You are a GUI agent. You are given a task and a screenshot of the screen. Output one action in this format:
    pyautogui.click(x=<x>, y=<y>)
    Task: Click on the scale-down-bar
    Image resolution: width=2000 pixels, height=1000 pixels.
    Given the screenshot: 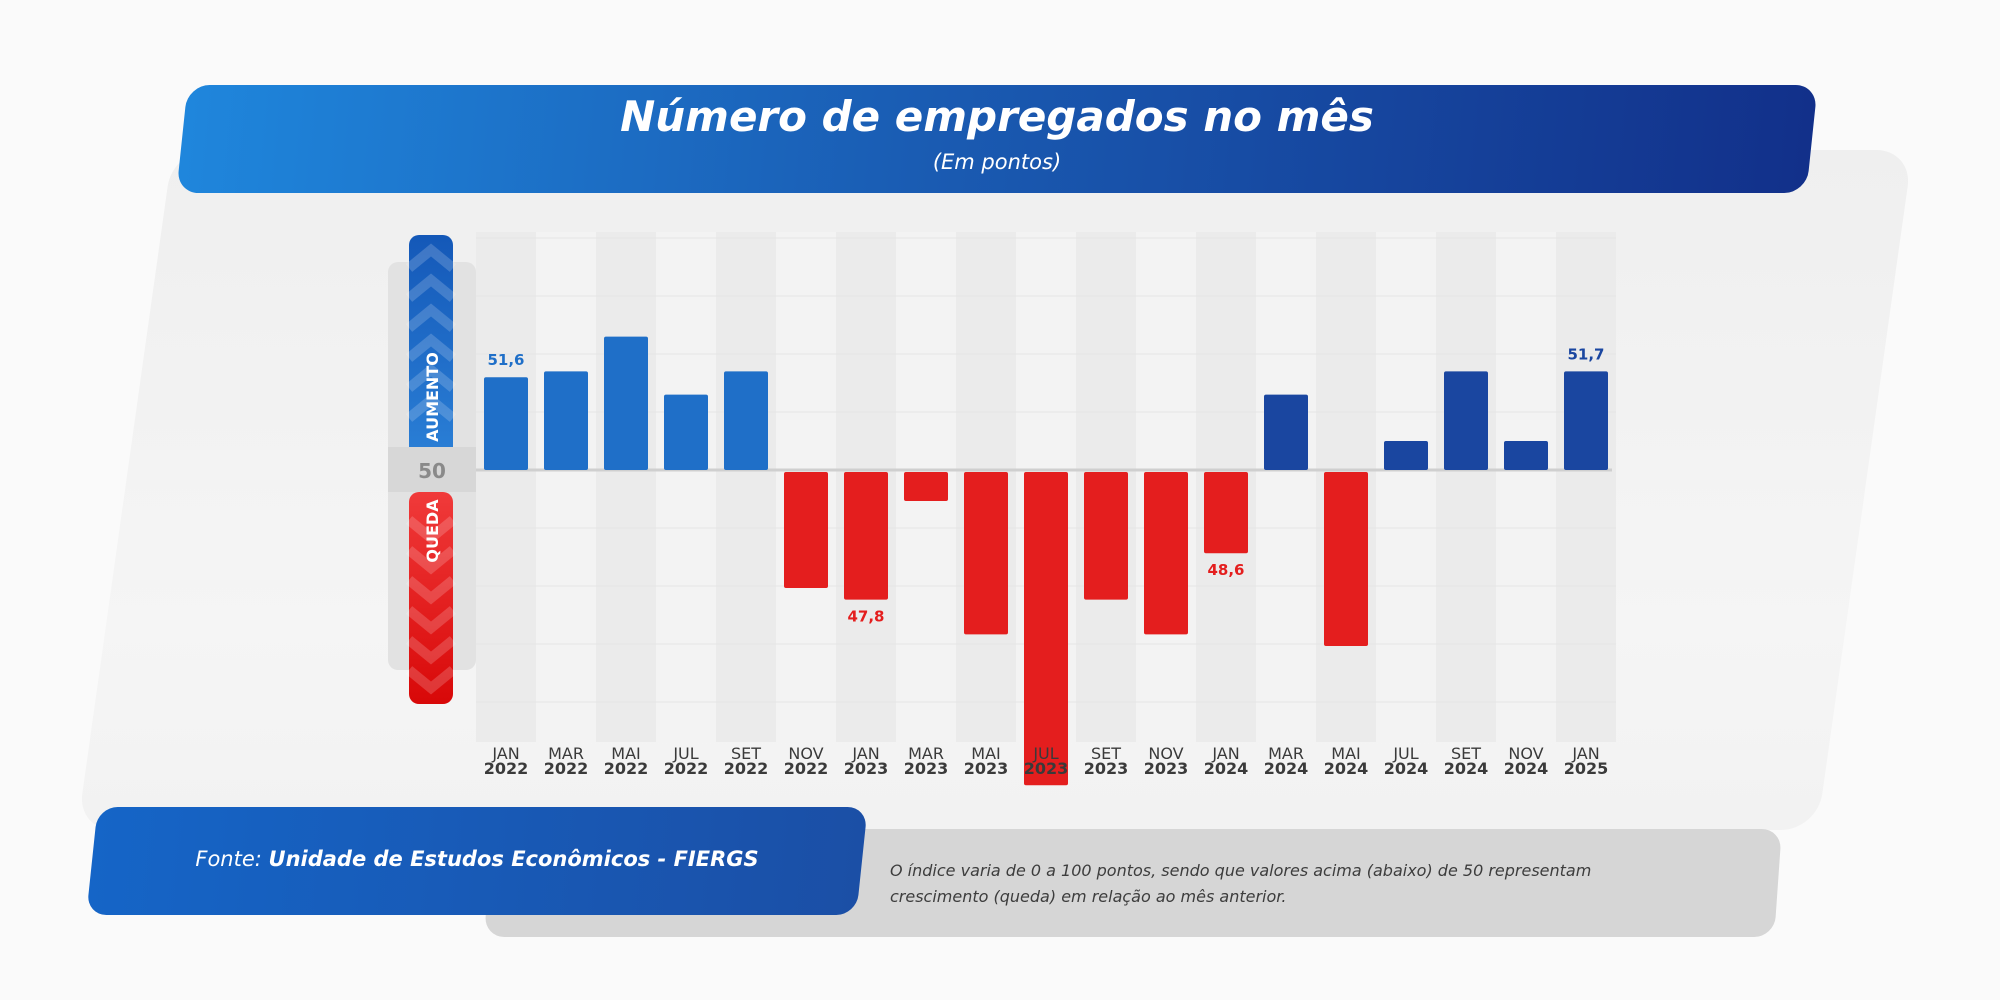 What is the action you would take?
    pyautogui.click(x=431, y=598)
    